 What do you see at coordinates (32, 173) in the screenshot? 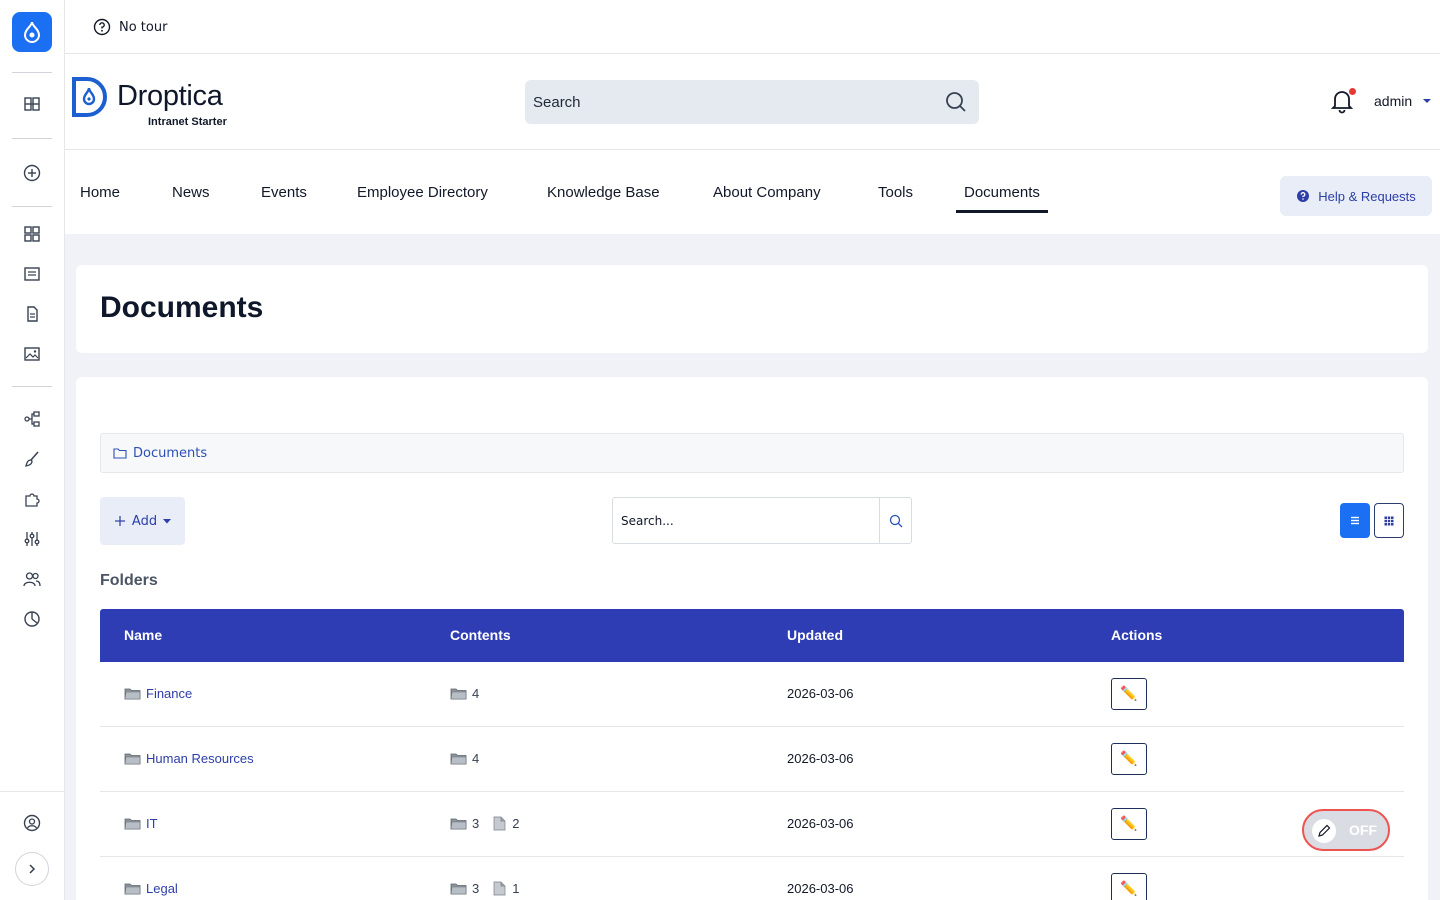
I see `create-icon` at bounding box center [32, 173].